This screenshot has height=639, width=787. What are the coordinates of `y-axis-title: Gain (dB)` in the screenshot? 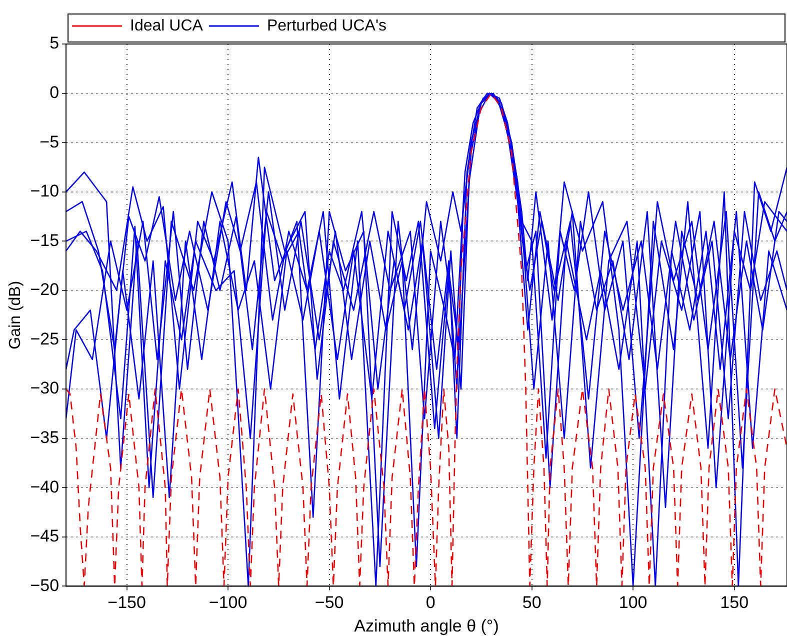 It's located at (15, 315).